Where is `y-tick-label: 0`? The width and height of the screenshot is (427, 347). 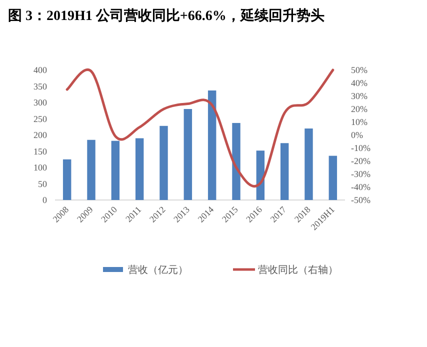 y-tick-label: 0 is located at coordinates (45, 200).